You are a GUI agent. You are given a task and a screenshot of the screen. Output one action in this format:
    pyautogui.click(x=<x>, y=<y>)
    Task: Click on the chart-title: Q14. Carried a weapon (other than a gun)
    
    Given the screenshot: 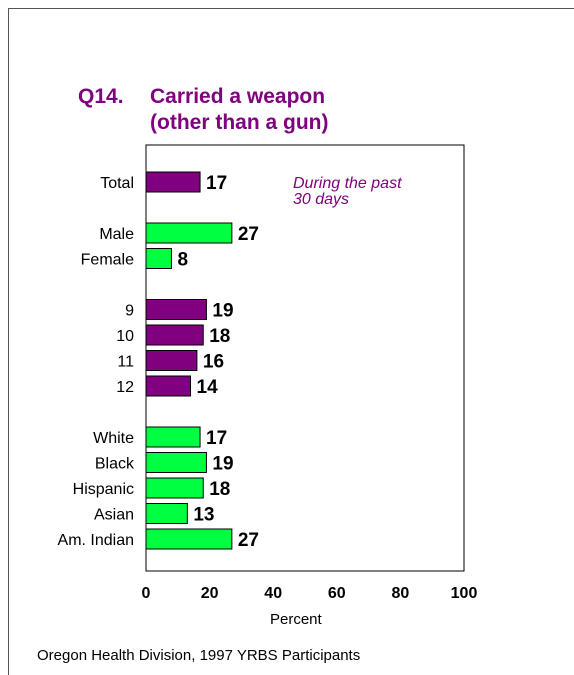 What is the action you would take?
    pyautogui.click(x=203, y=110)
    